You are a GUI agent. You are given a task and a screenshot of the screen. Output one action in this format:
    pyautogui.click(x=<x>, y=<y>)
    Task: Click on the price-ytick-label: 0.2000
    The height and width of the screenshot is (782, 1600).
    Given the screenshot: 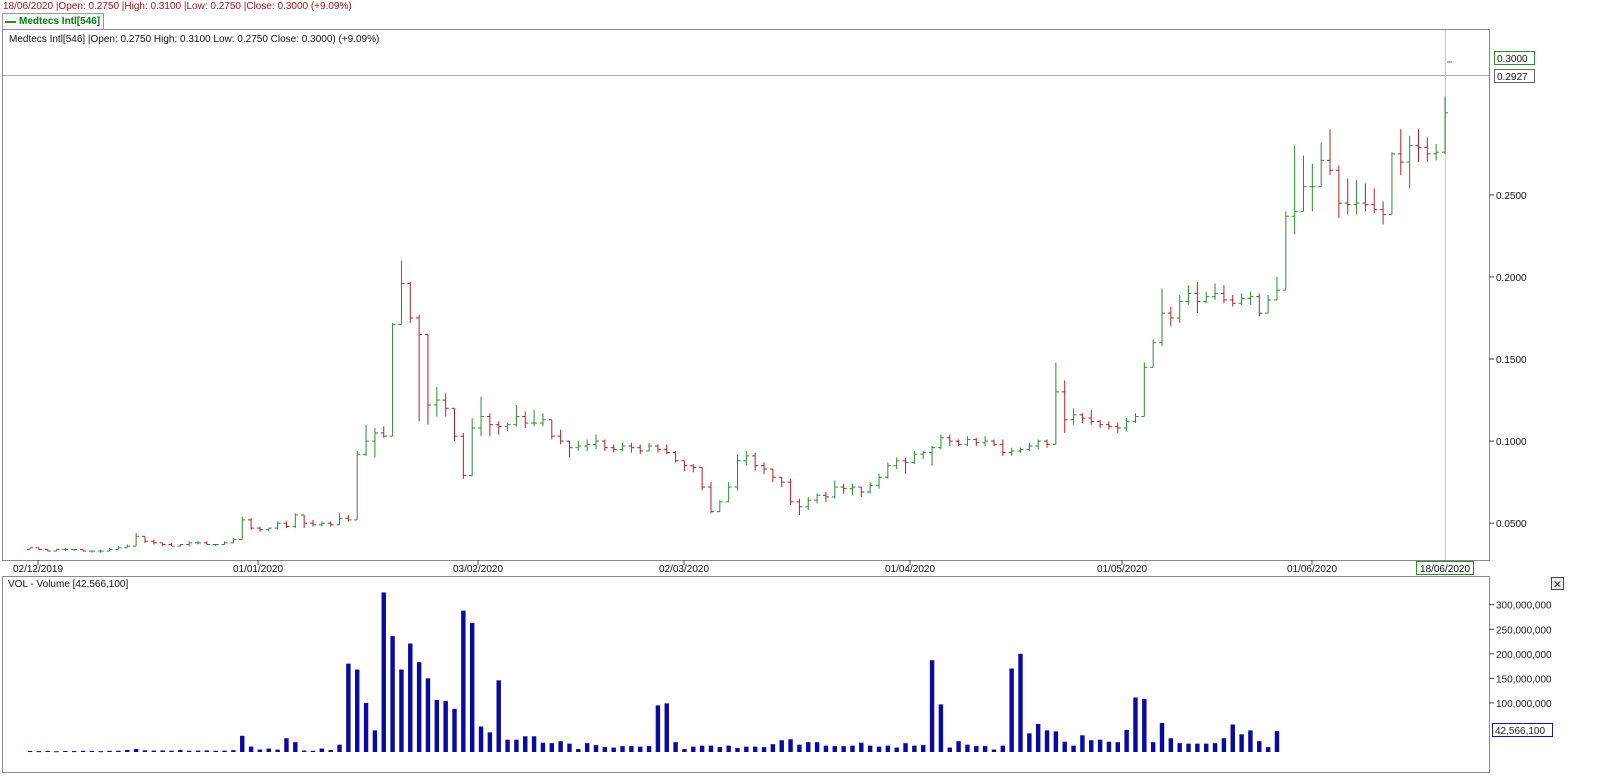 What is the action you would take?
    pyautogui.click(x=1511, y=278)
    